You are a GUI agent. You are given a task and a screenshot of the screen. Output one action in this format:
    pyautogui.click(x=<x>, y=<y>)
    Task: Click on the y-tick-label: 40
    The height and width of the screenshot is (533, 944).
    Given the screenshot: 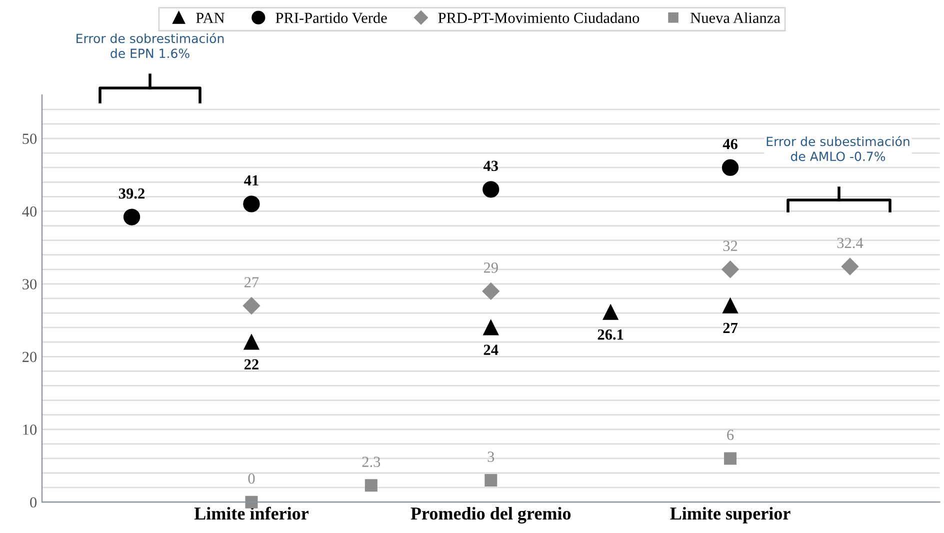 What is the action you would take?
    pyautogui.click(x=29, y=211)
    